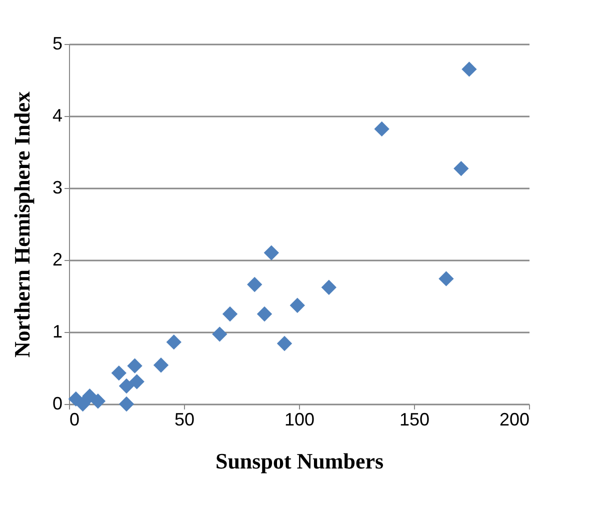  I want to click on x-tick-label: 200, so click(514, 420).